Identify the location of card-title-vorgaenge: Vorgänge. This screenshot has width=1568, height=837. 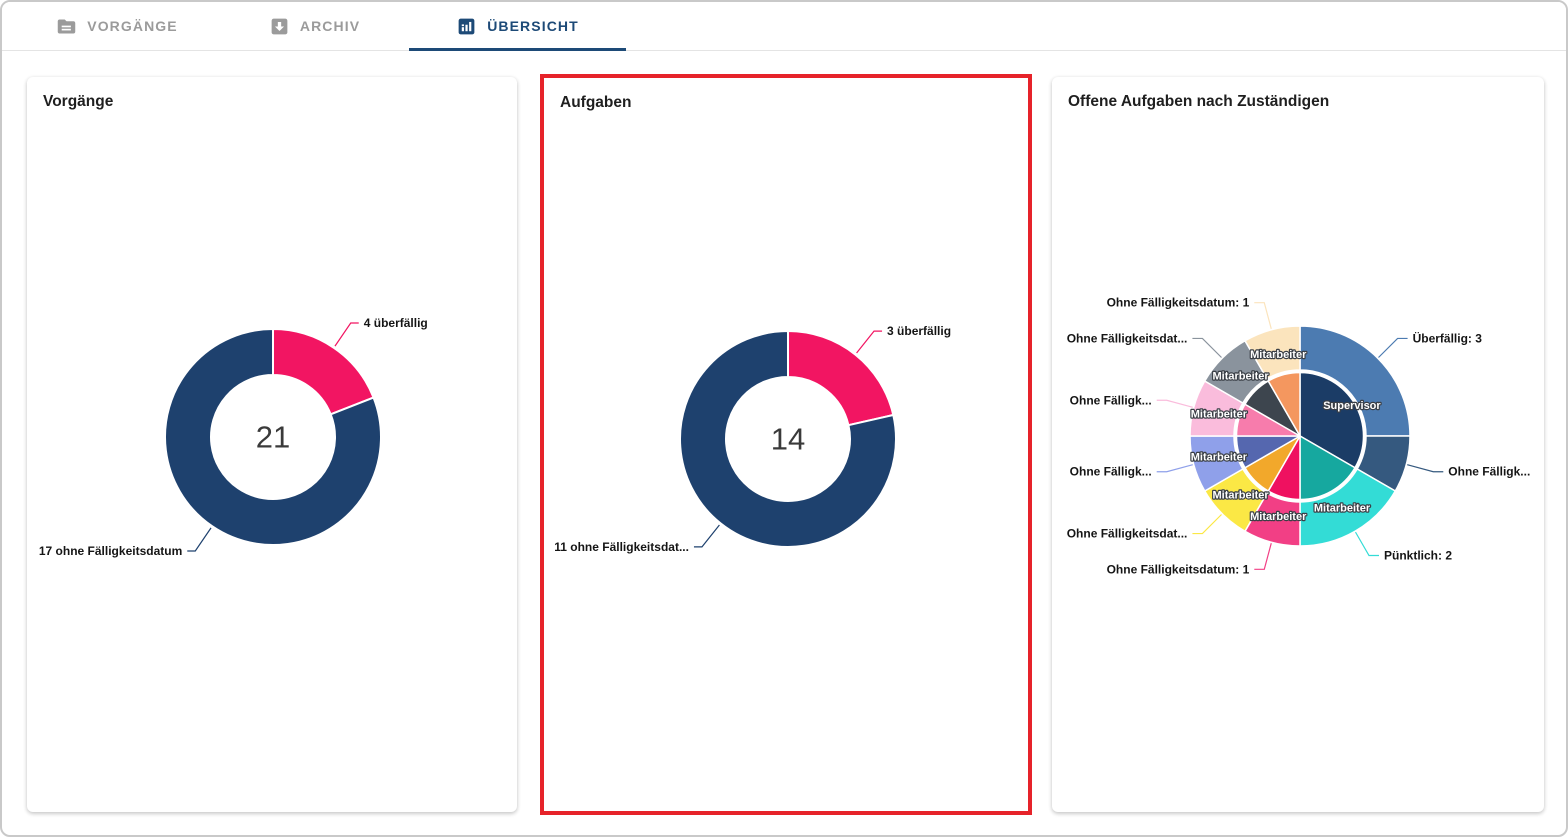
(78, 101).